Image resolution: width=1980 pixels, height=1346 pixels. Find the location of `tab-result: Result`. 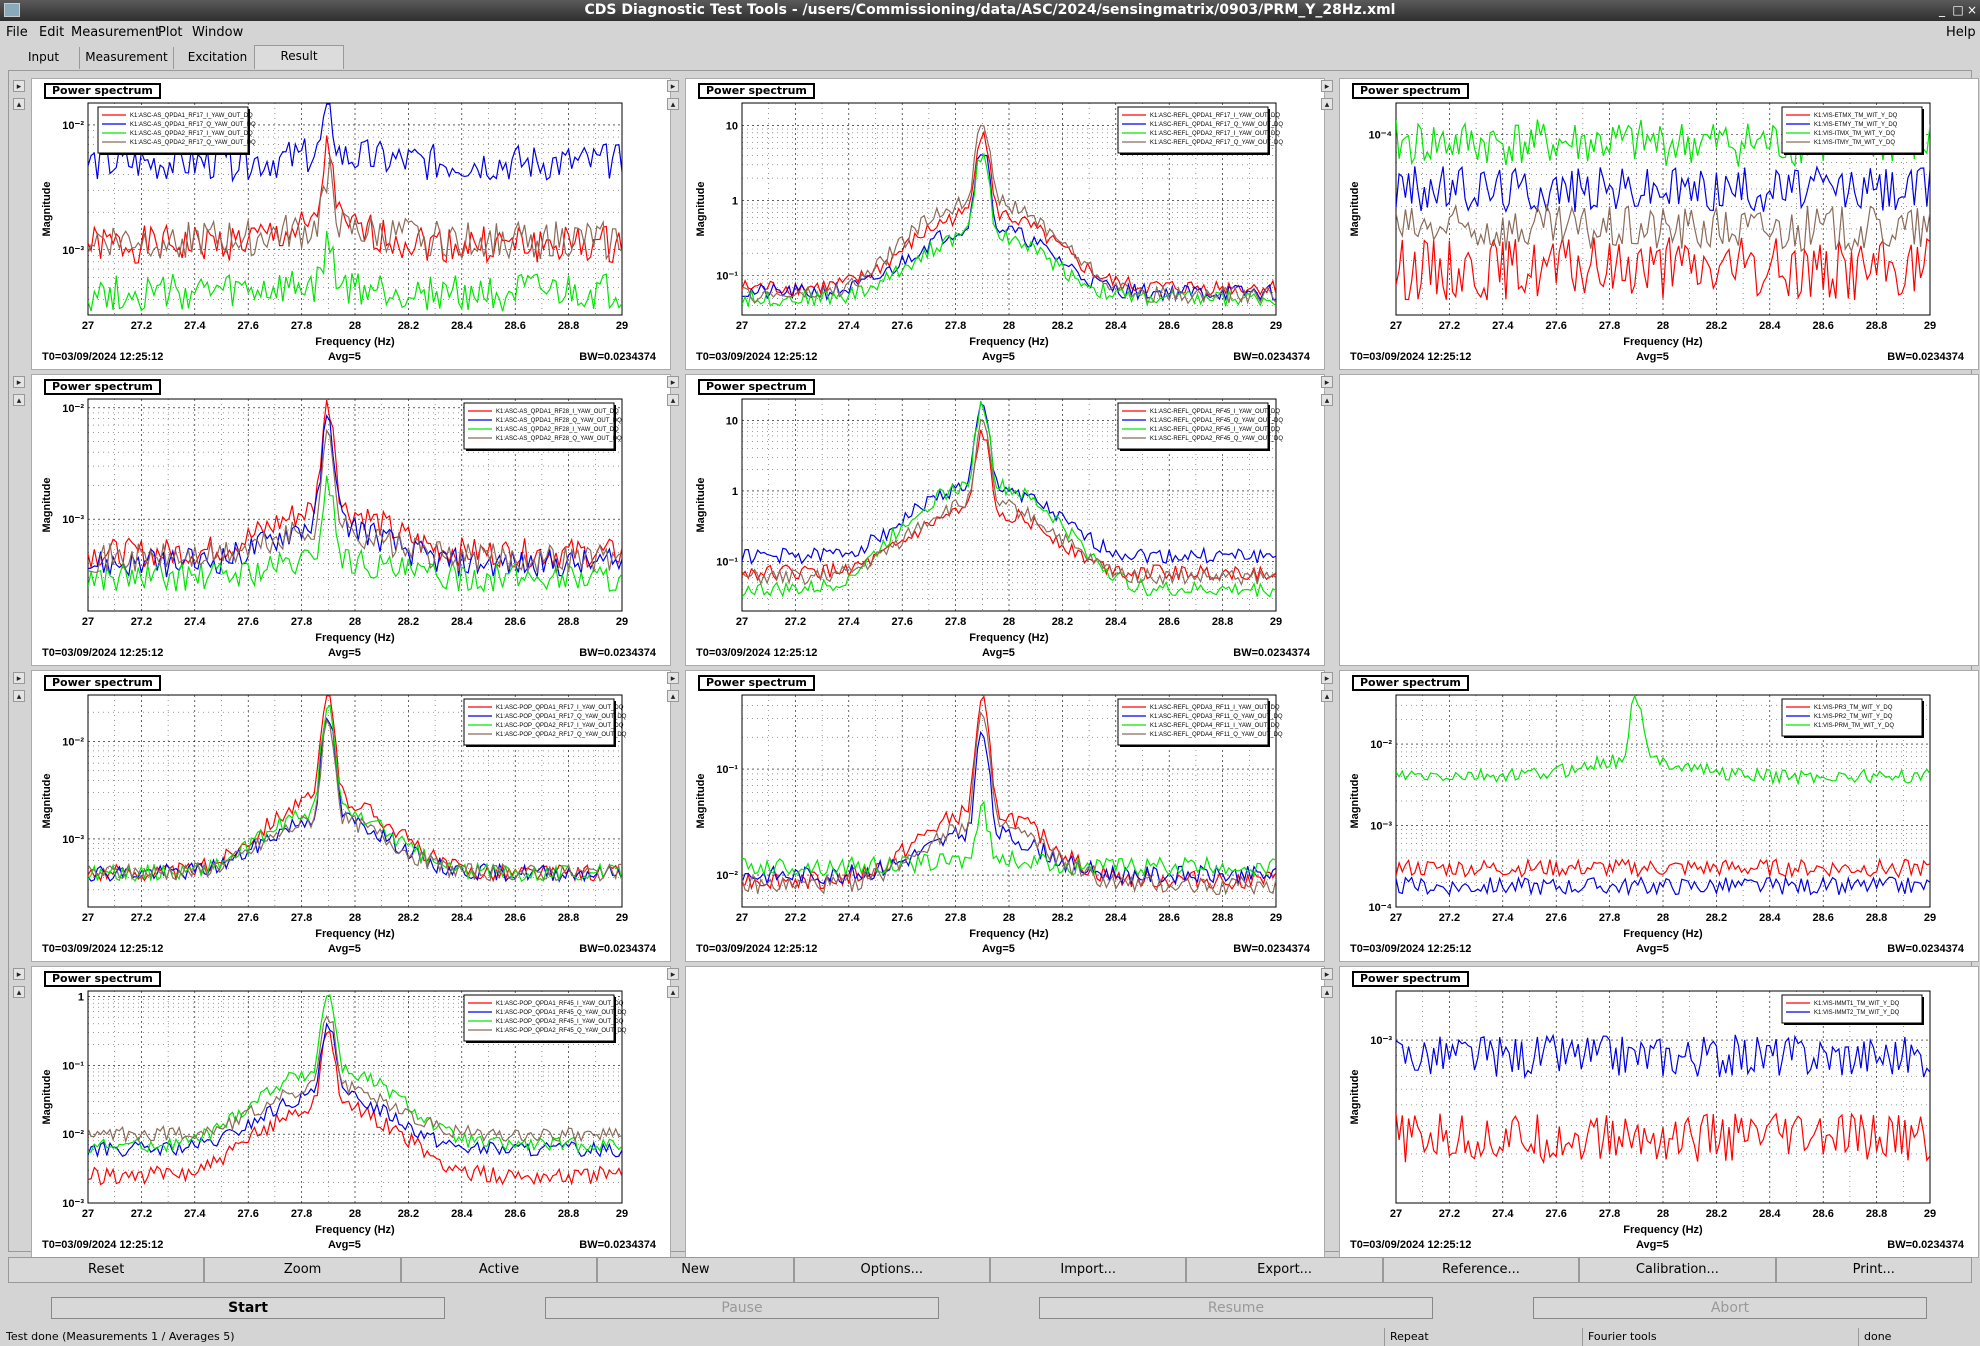

tab-result: Result is located at coordinates (299, 57).